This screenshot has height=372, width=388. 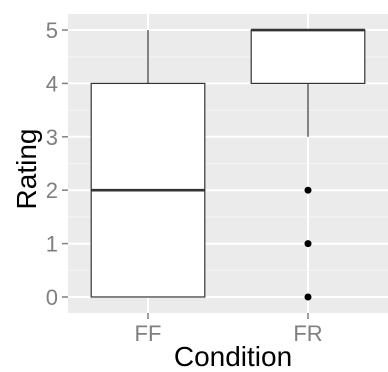 What do you see at coordinates (52, 244) in the screenshot?
I see `y-tick-label: 1` at bounding box center [52, 244].